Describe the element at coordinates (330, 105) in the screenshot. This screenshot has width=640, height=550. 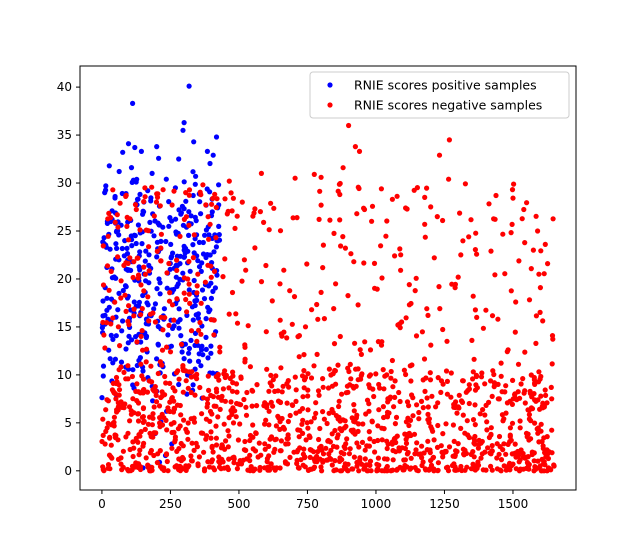
I see `legend-marker` at that location.